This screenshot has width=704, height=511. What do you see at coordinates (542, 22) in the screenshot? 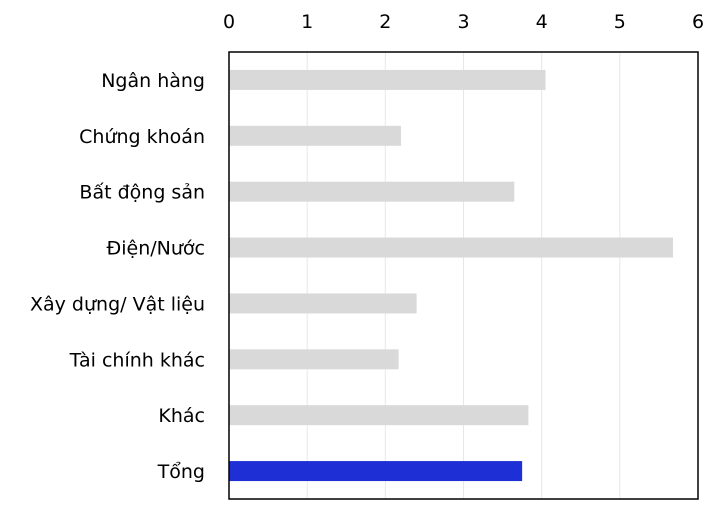
I see `x-tick-label: 4` at bounding box center [542, 22].